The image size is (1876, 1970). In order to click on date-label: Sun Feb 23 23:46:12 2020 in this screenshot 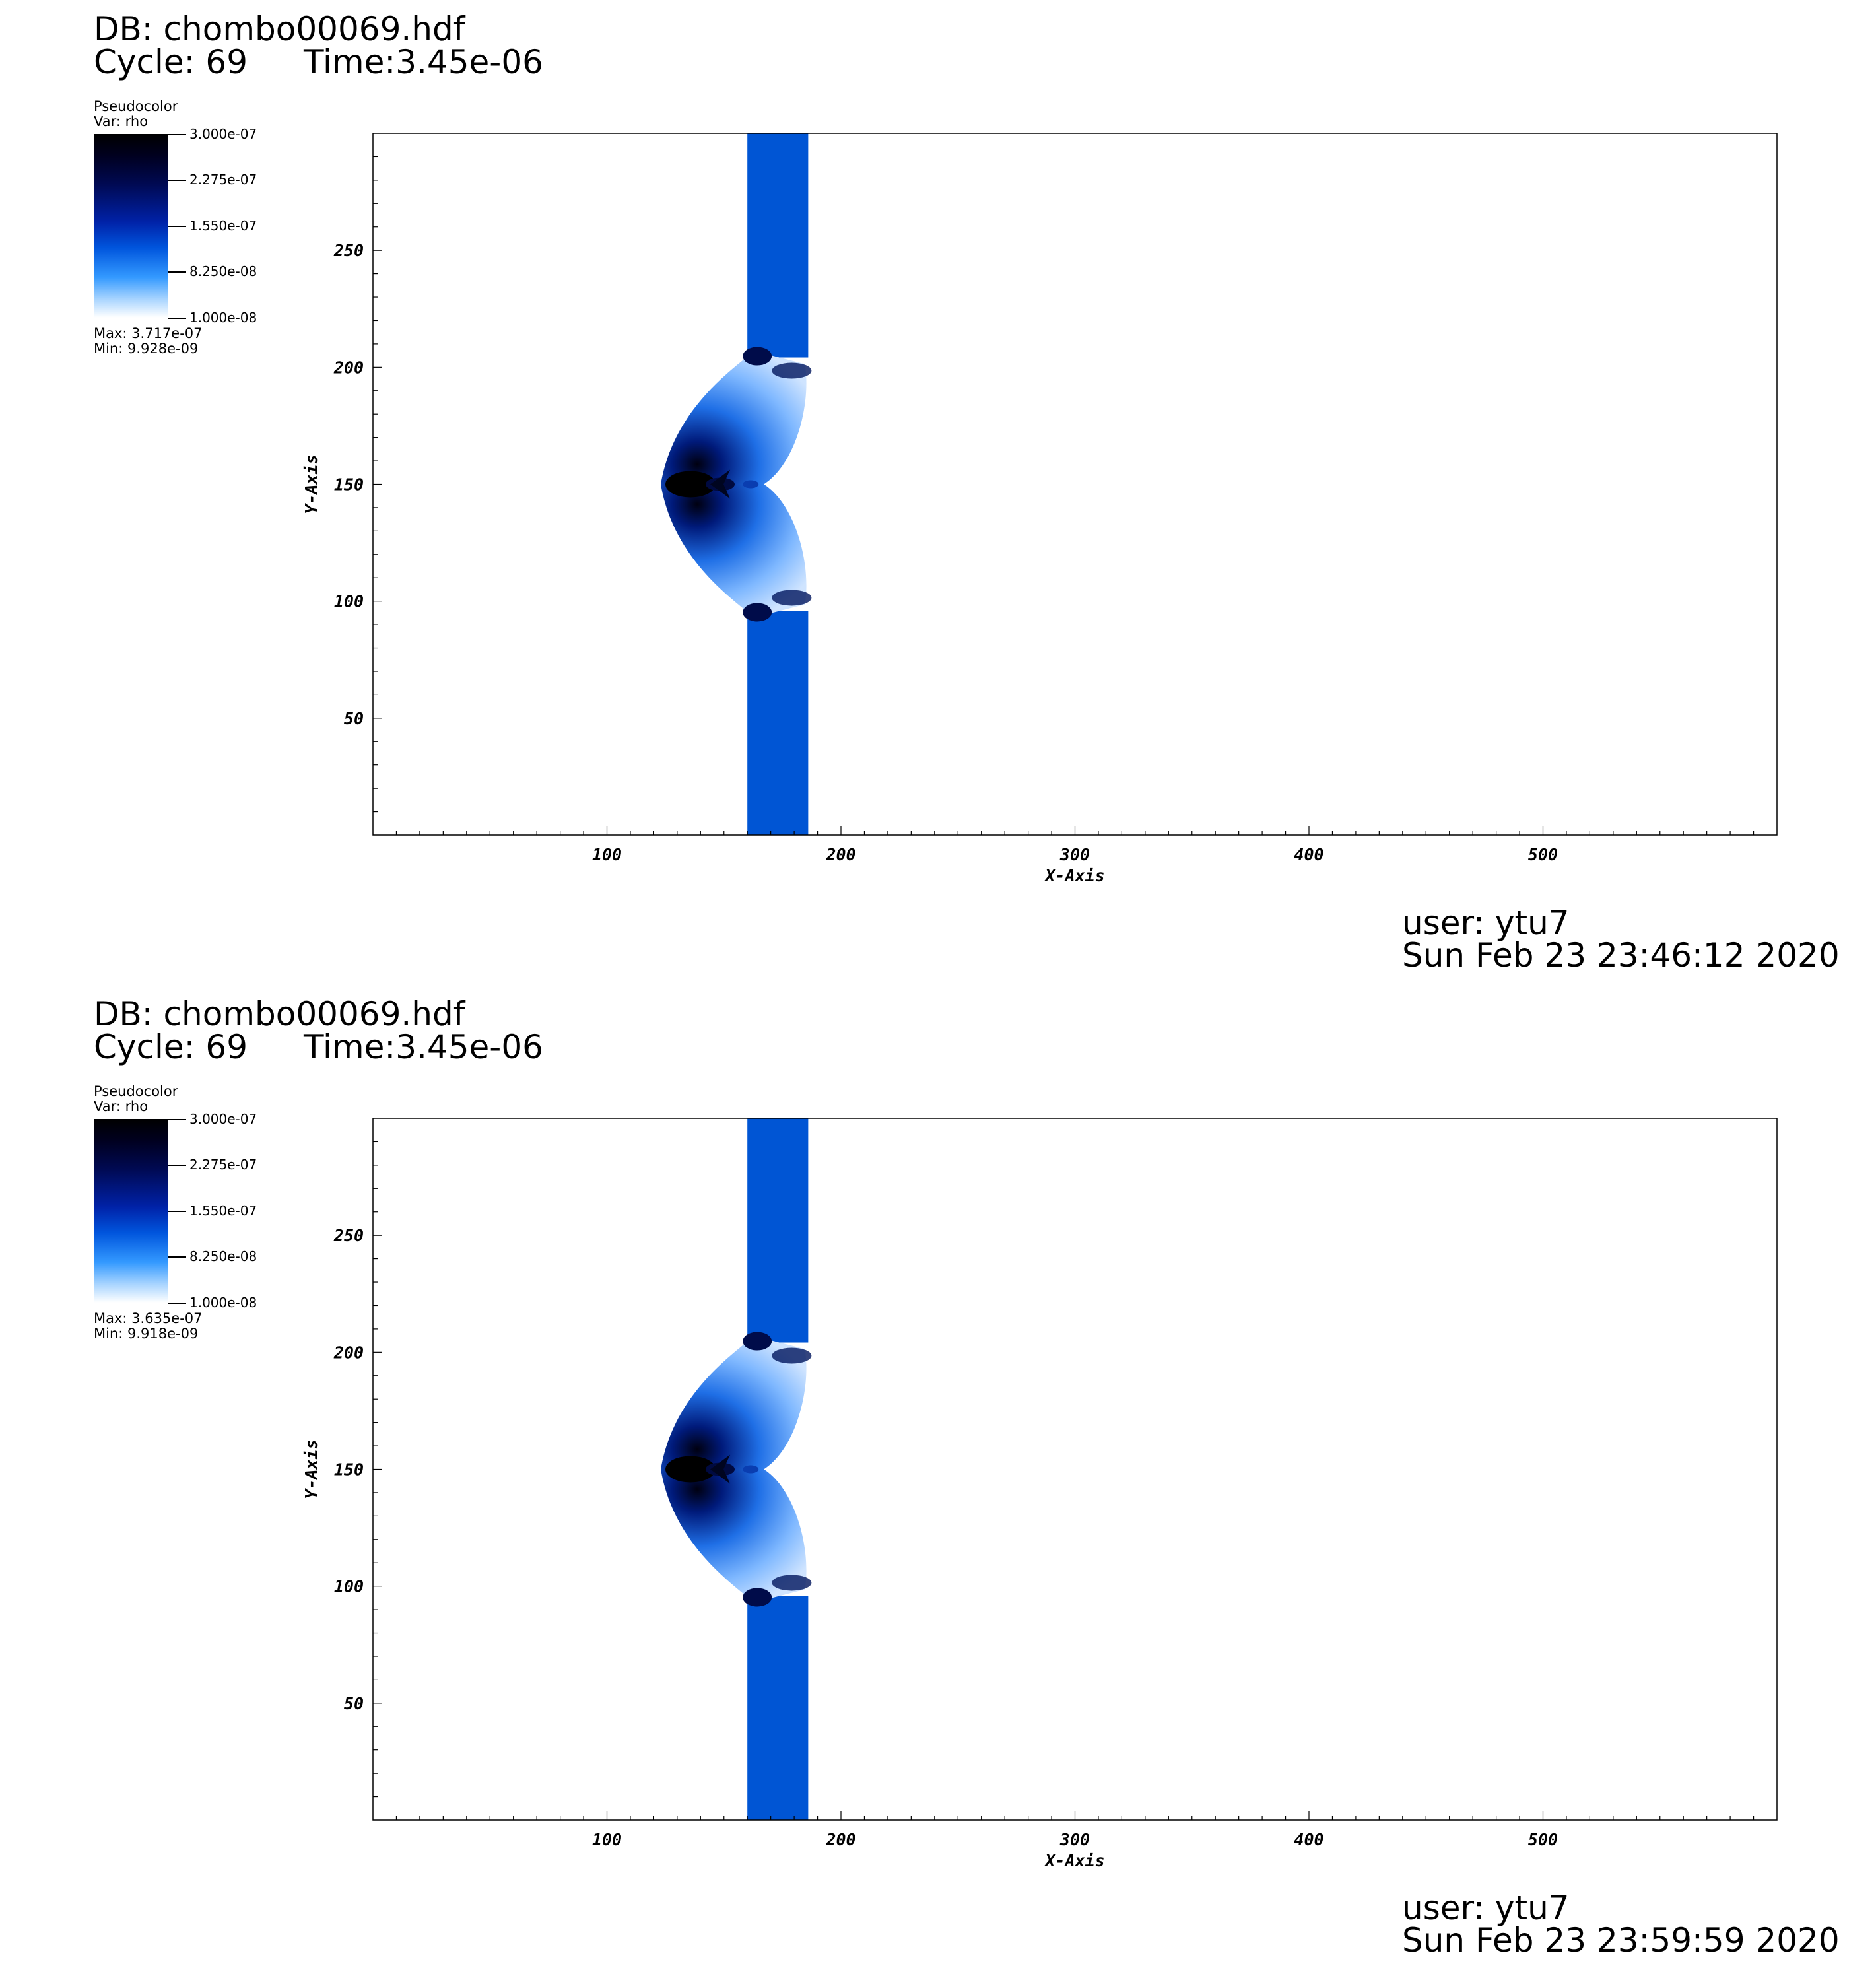, I will do `click(1621, 955)`.